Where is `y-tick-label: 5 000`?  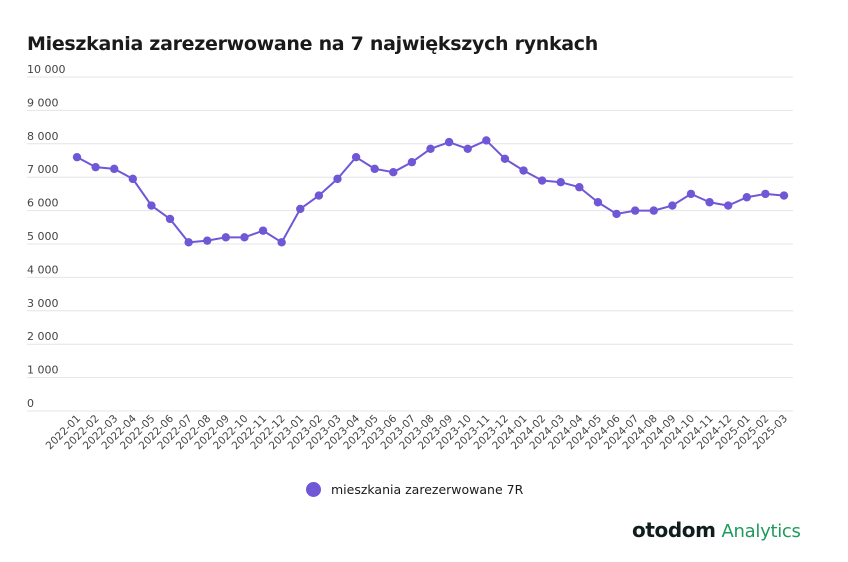 y-tick-label: 5 000 is located at coordinates (43, 236).